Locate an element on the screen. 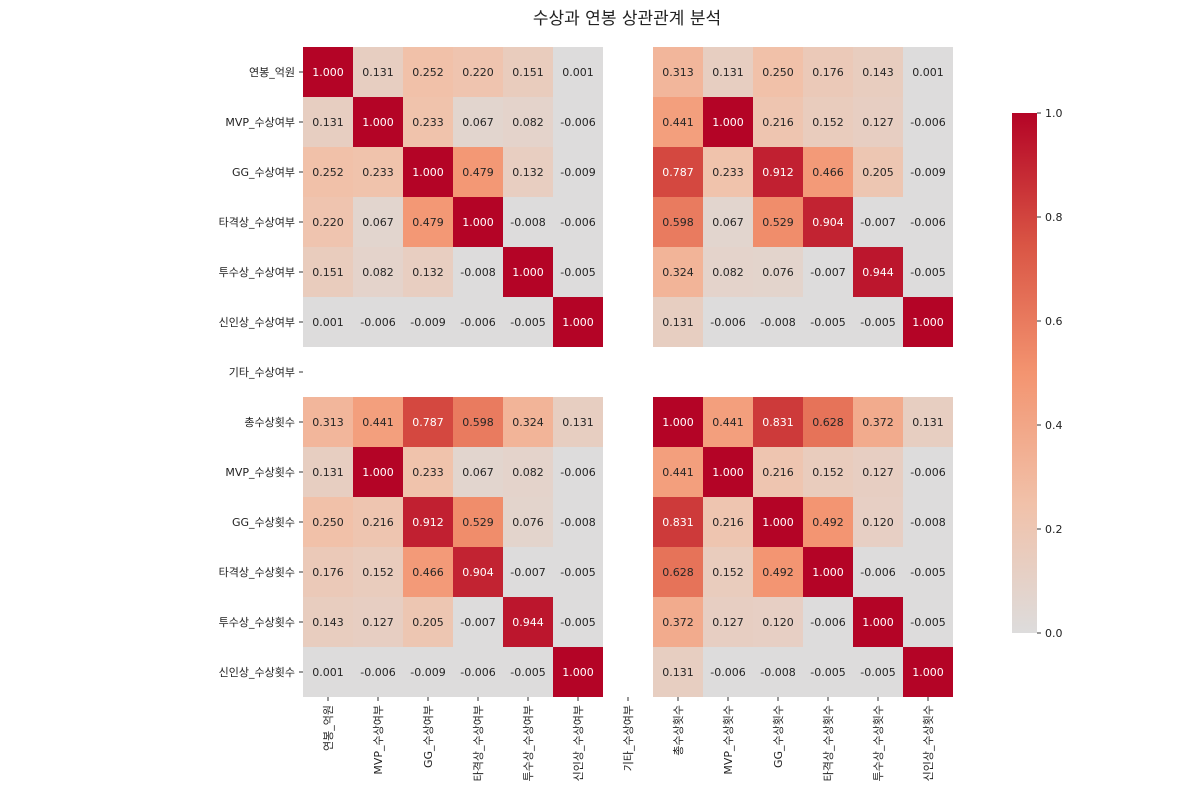  row-tick-label: 투수상_수상횟수 is located at coordinates (257, 622).